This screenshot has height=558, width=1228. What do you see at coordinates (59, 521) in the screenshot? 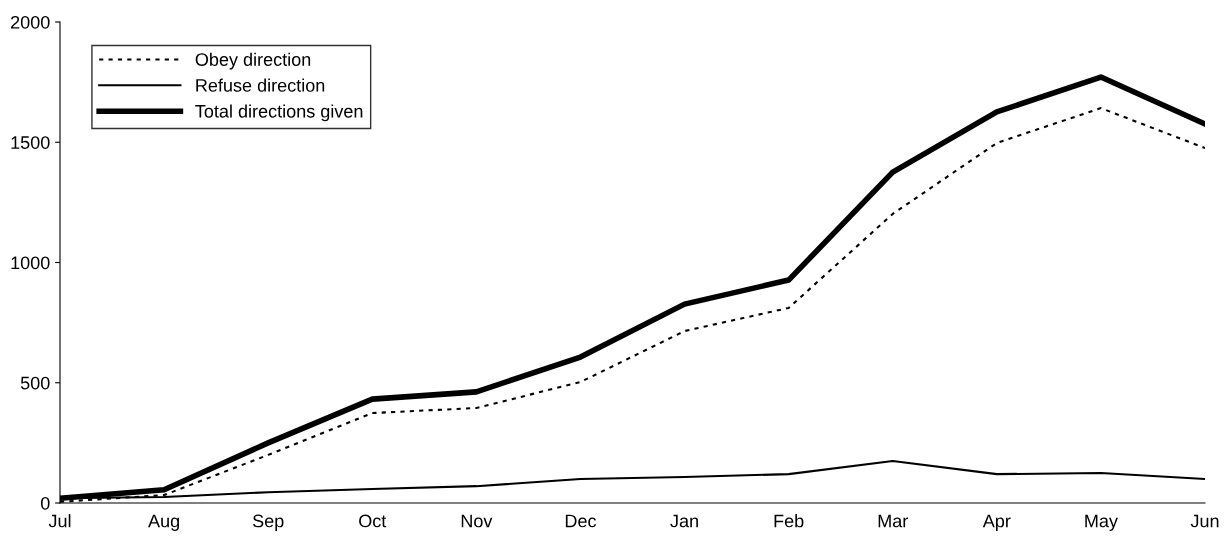
I see `x-tick-label: Jul` at bounding box center [59, 521].